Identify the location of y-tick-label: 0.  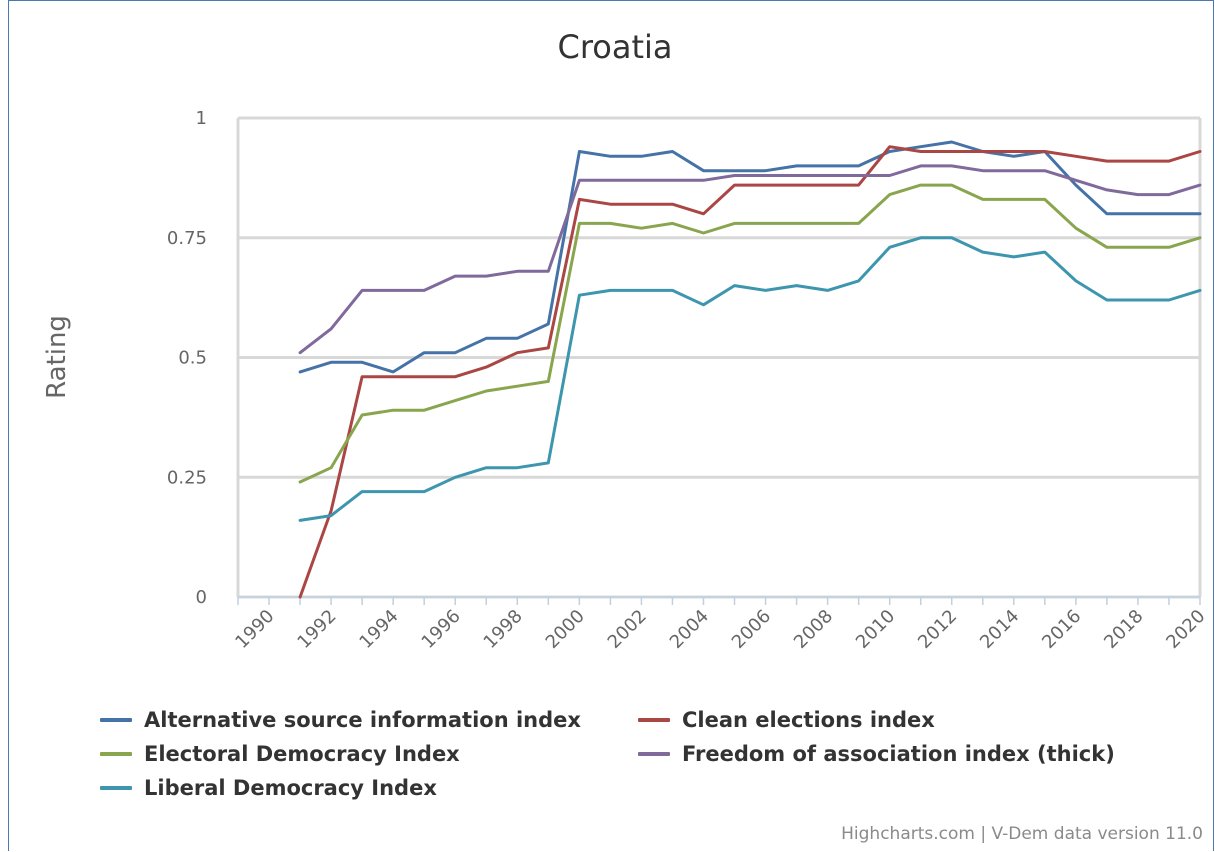
(201, 597).